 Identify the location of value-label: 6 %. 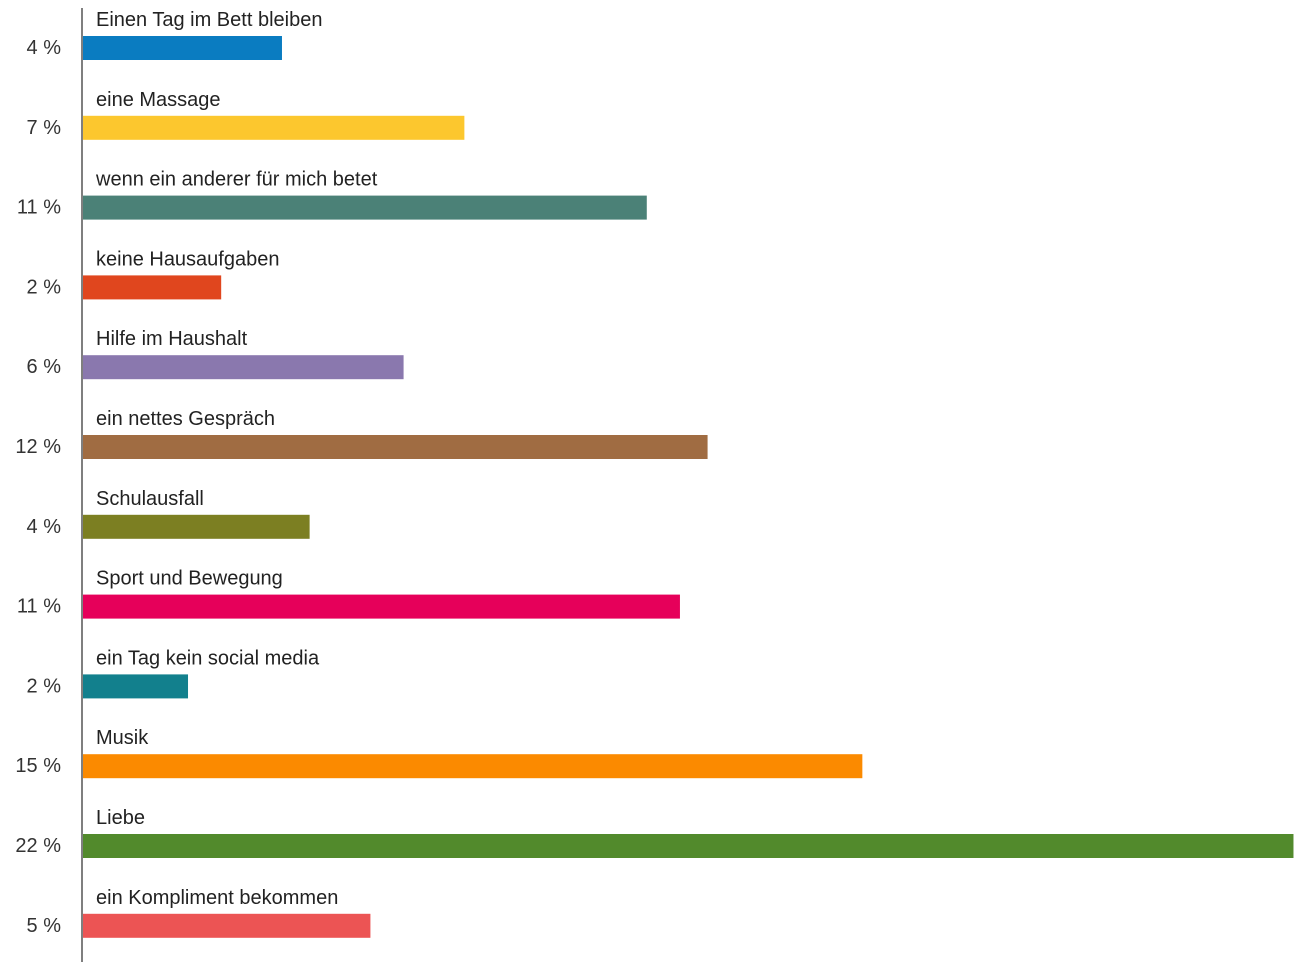
(44, 367).